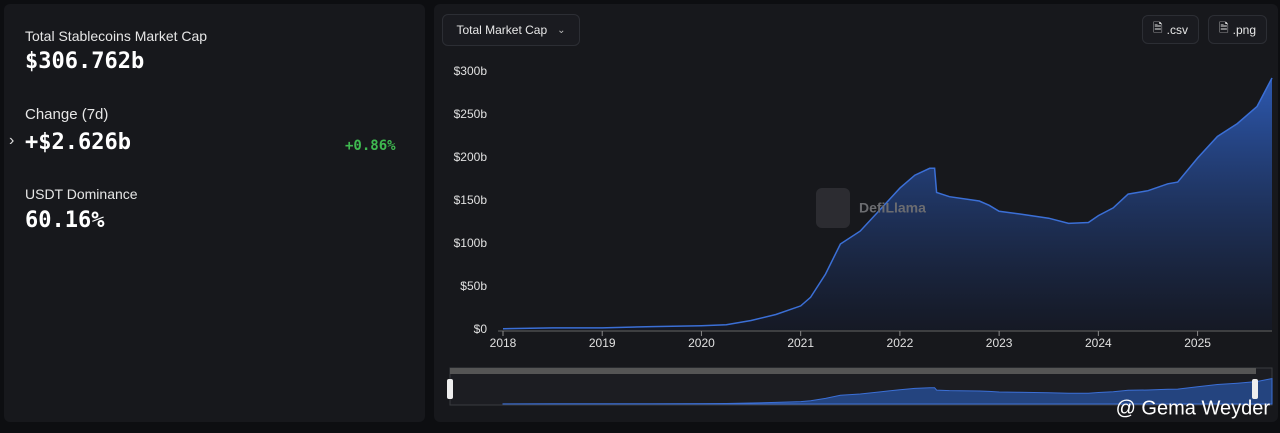  I want to click on stat-value: $306.762b, so click(85, 61).